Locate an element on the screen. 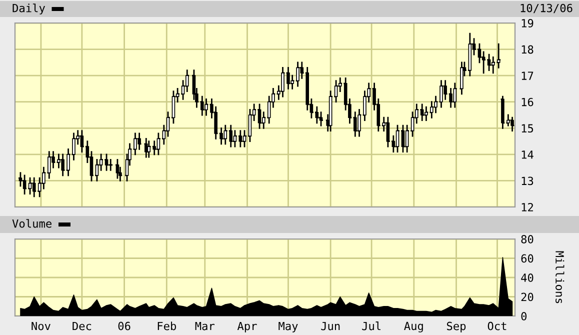 The width and height of the screenshot is (579, 335). y-tick-label: 40 is located at coordinates (527, 278).